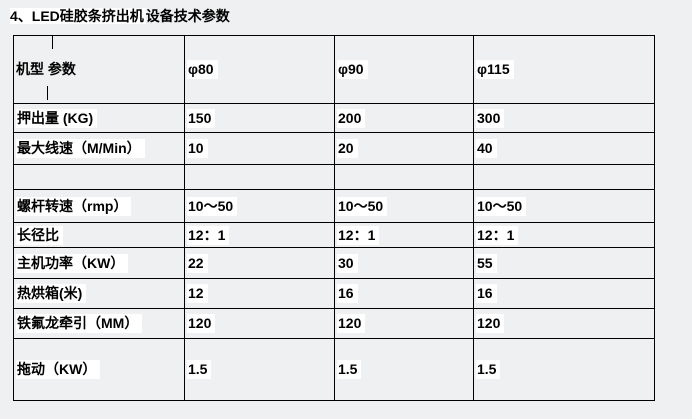 This screenshot has height=419, width=692. I want to click on table-row-empty, so click(334, 177).